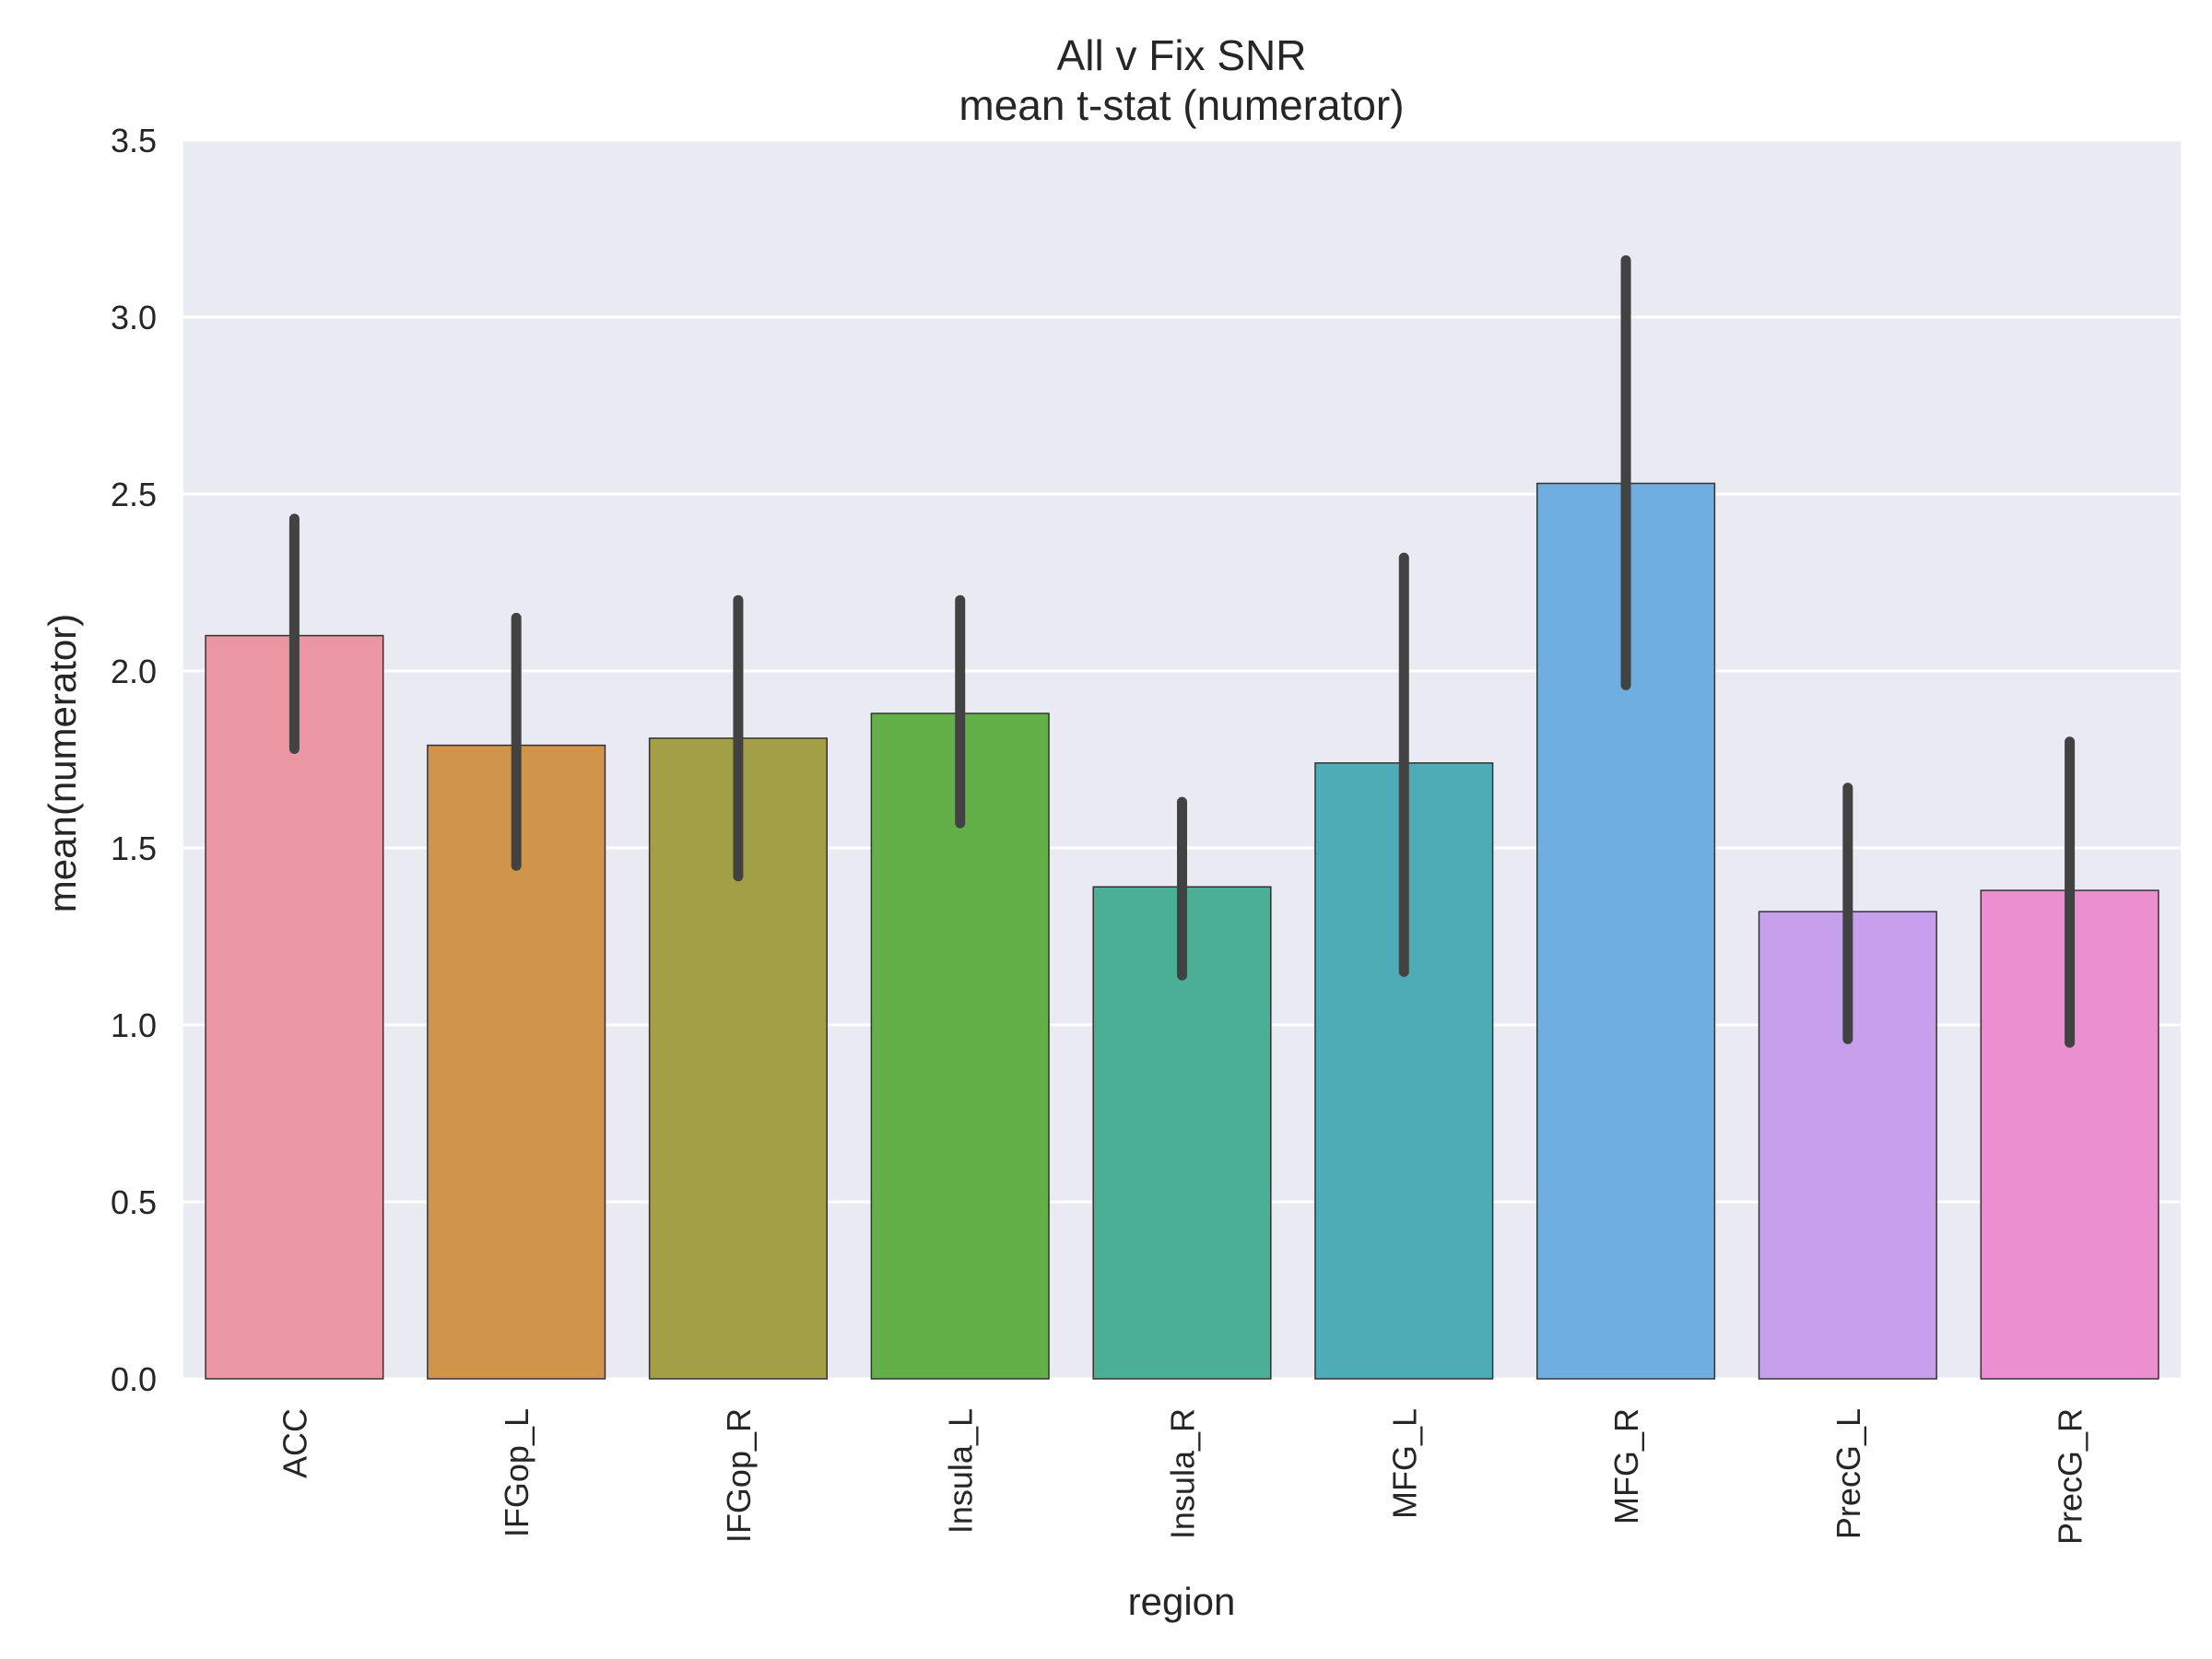 This screenshot has width=2212, height=1659. Describe the element at coordinates (134, 1202) in the screenshot. I see `y-tick-label: 0.5` at that location.